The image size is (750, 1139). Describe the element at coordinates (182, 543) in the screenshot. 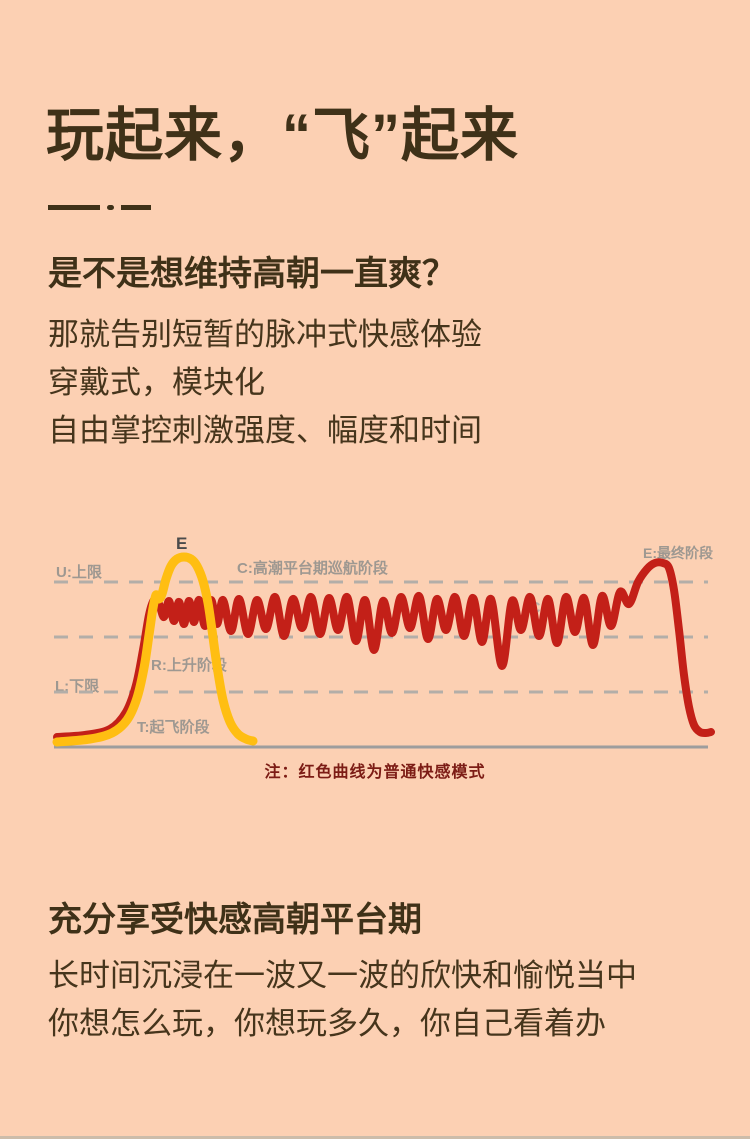

I see `chart-label-peak-e: E` at that location.